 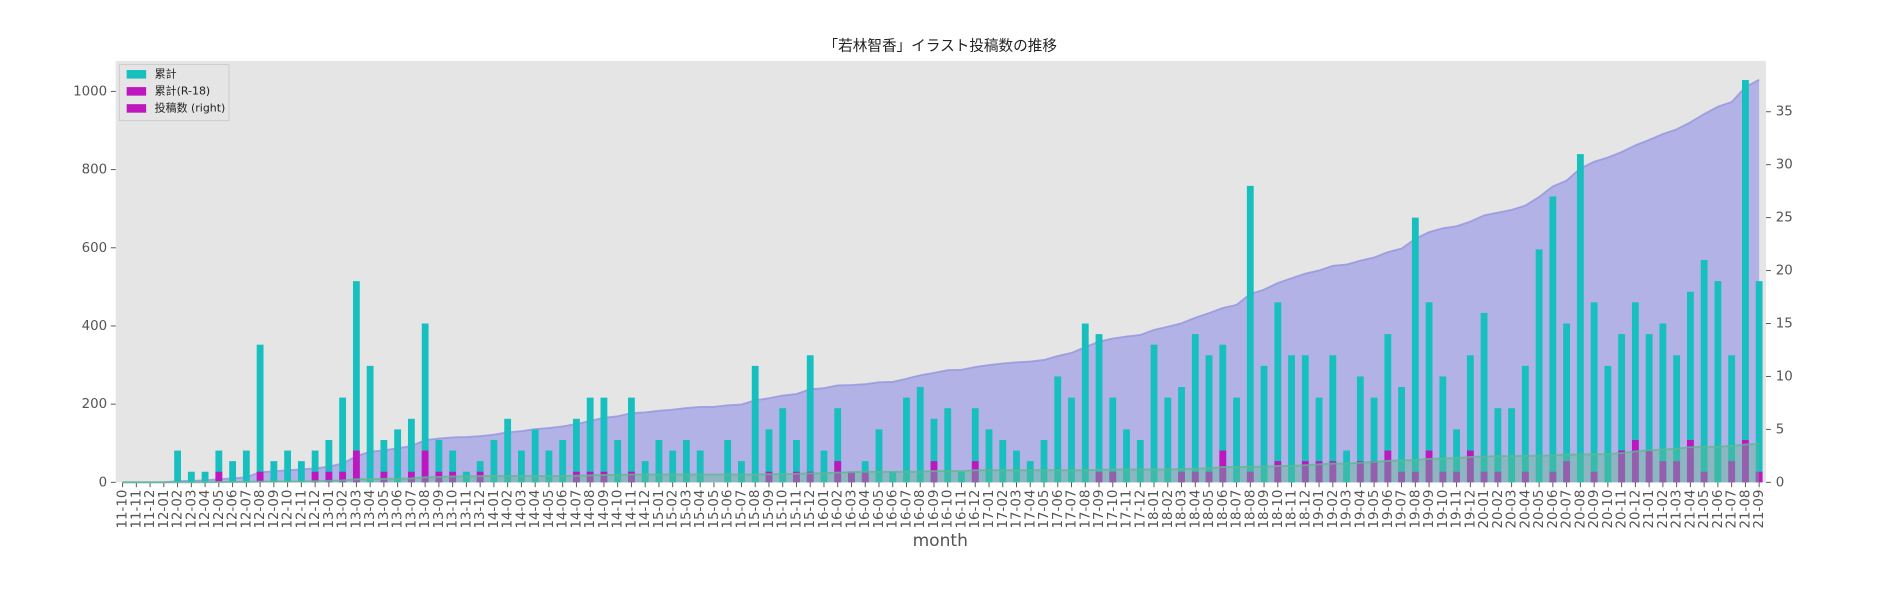 What do you see at coordinates (851, 509) in the screenshot?
I see `x-tick-label: 16-03` at bounding box center [851, 509].